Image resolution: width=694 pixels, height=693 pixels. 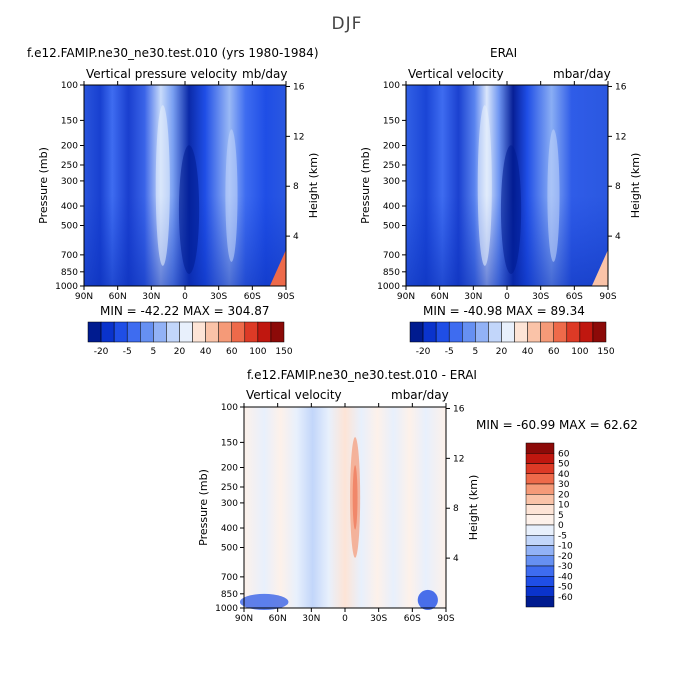 What do you see at coordinates (185, 297) in the screenshot?
I see `xtick-label-model-0: 0` at bounding box center [185, 297].